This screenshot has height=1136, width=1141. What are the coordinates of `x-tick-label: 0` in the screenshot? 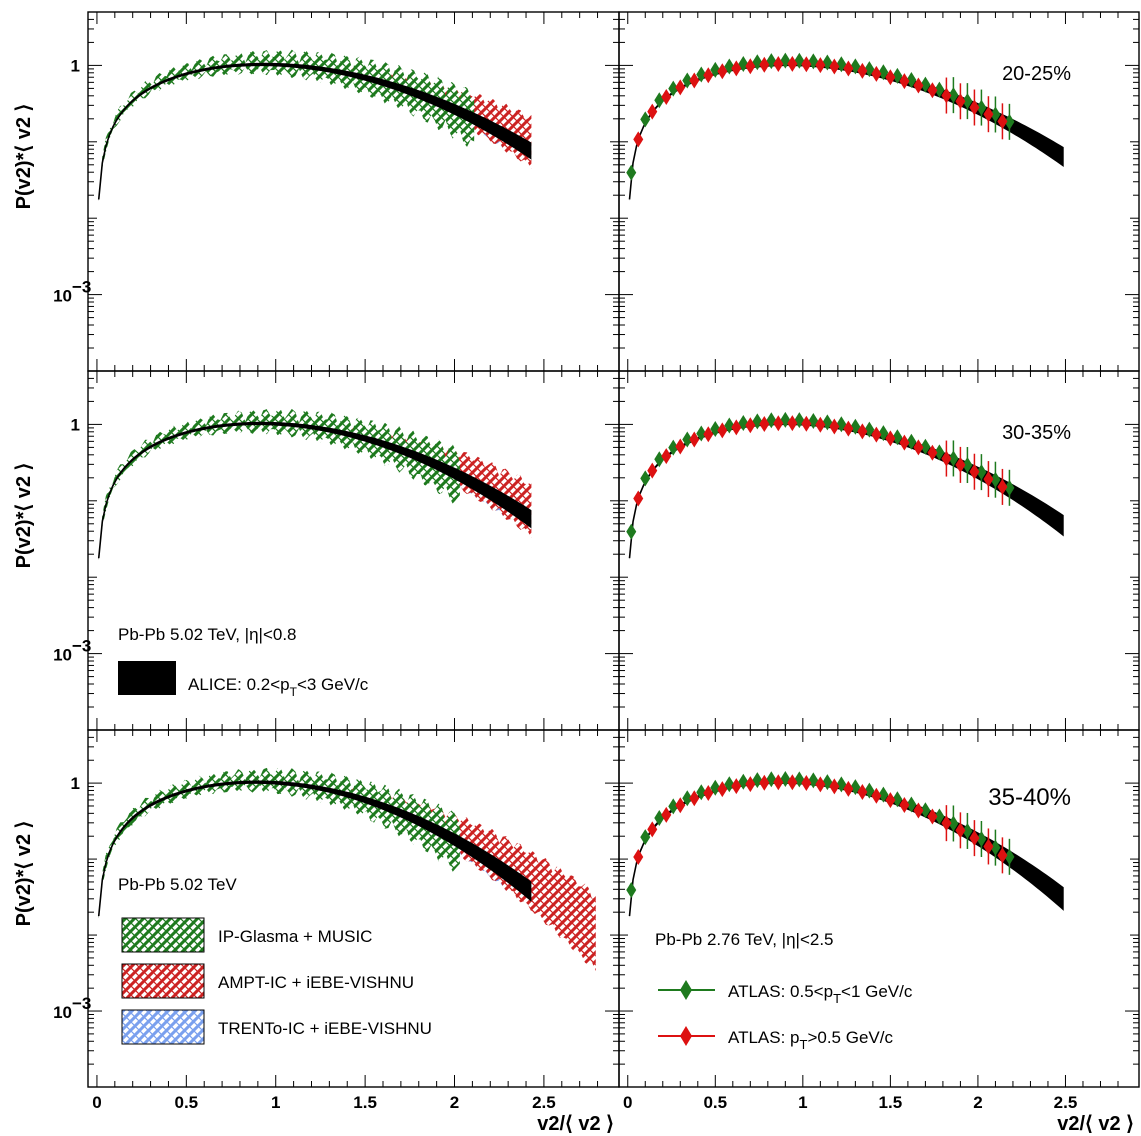 It's located at (627, 1102).